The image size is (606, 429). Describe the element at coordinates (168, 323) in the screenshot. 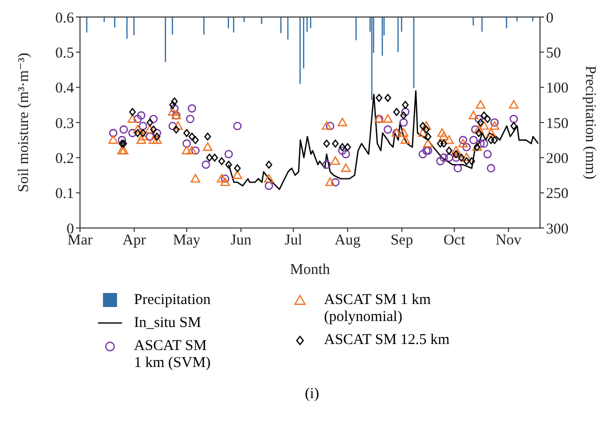

I see `legend-label: In_situ SM` at that location.